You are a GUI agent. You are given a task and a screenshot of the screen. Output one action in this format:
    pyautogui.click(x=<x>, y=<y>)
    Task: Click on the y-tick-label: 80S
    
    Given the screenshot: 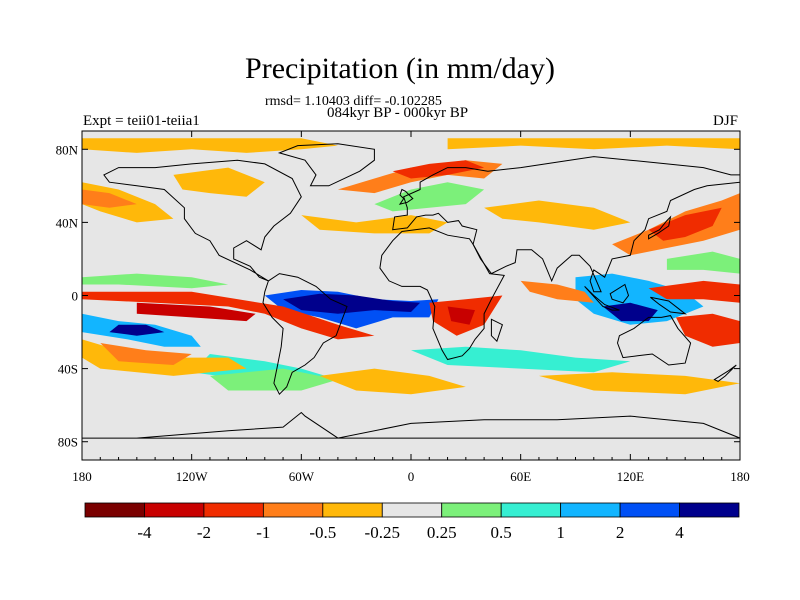 What is the action you would take?
    pyautogui.click(x=68, y=442)
    